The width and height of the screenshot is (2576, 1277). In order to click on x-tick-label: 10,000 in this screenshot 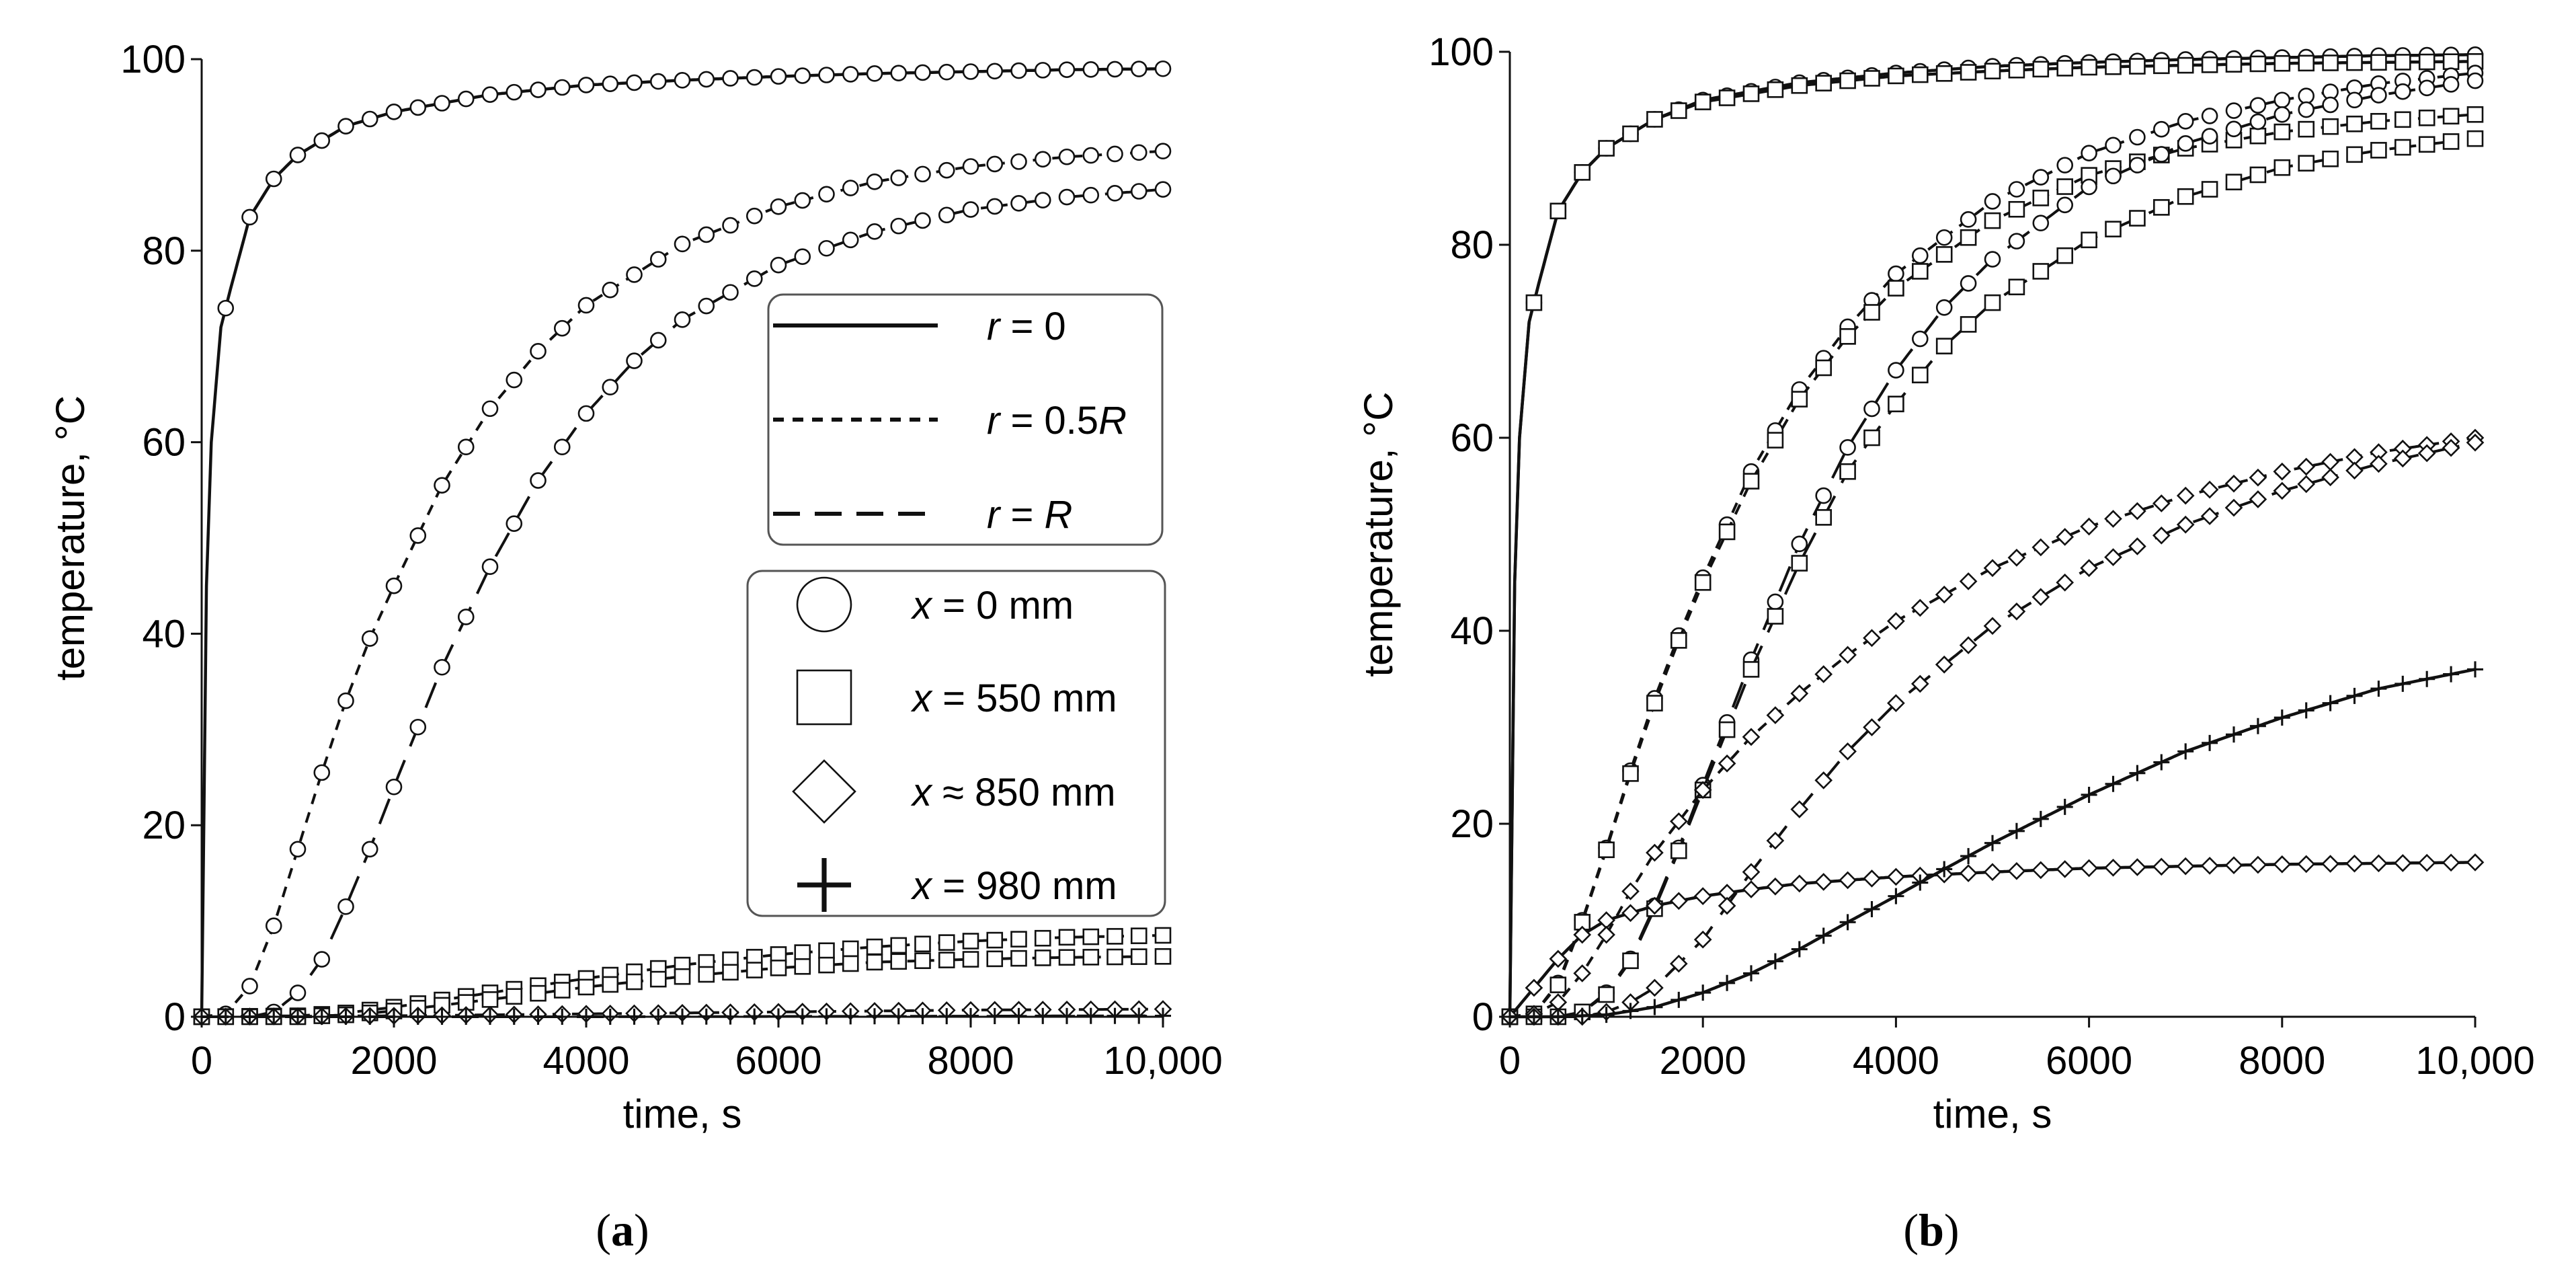, I will do `click(1162, 1061)`.